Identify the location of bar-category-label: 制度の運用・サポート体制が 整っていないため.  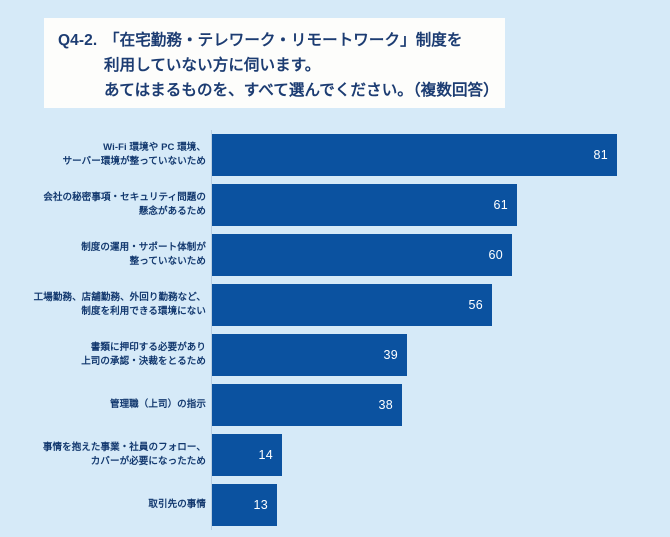
(108, 255).